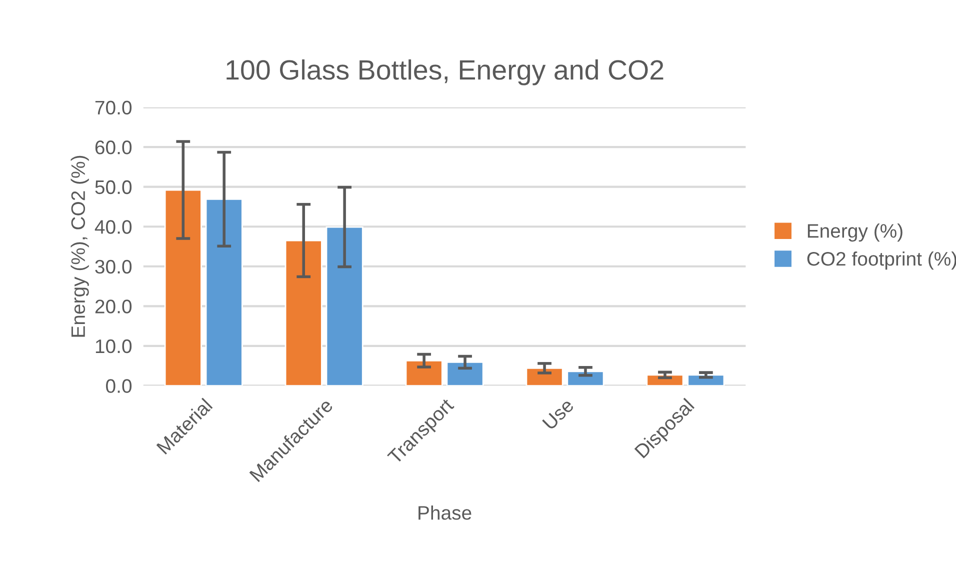 Image resolution: width=956 pixels, height=580 pixels. I want to click on y-tick-label: 60.0, so click(113, 147).